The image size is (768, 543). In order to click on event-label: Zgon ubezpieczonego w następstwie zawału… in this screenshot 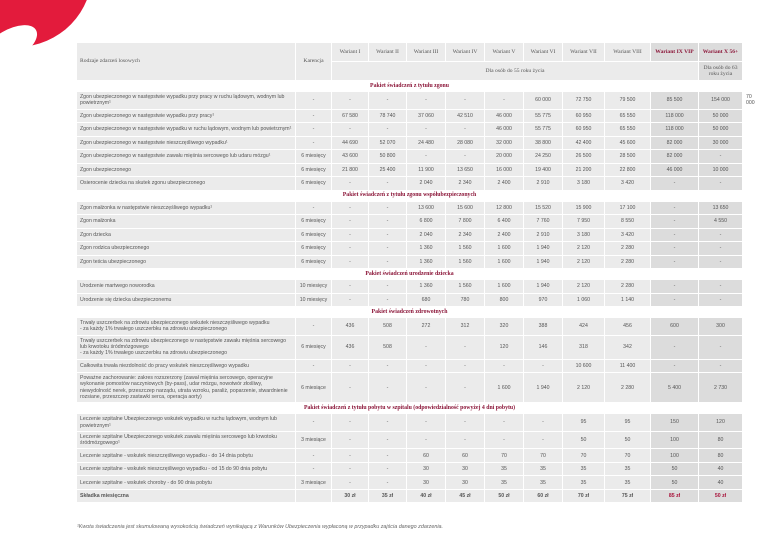, I will do `click(186, 156)`.